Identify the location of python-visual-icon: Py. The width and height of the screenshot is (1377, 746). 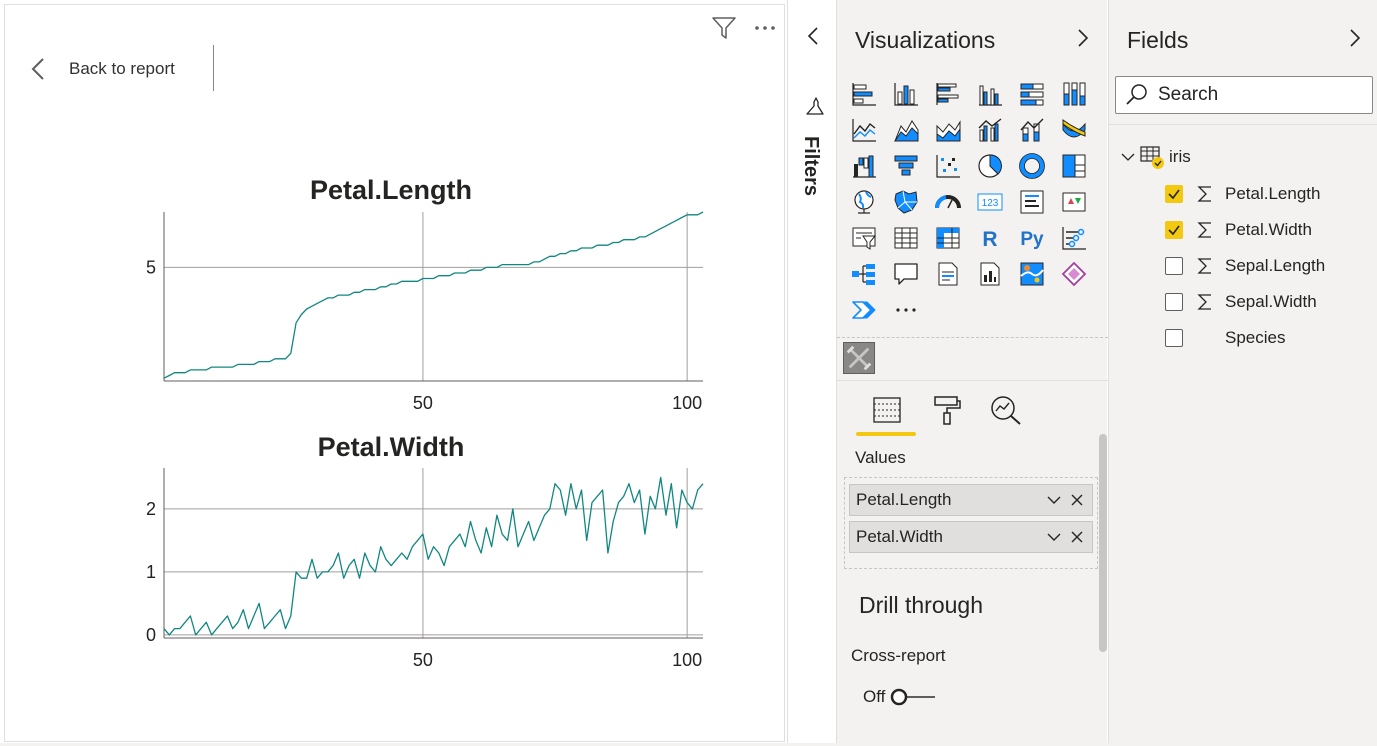
(1032, 238).